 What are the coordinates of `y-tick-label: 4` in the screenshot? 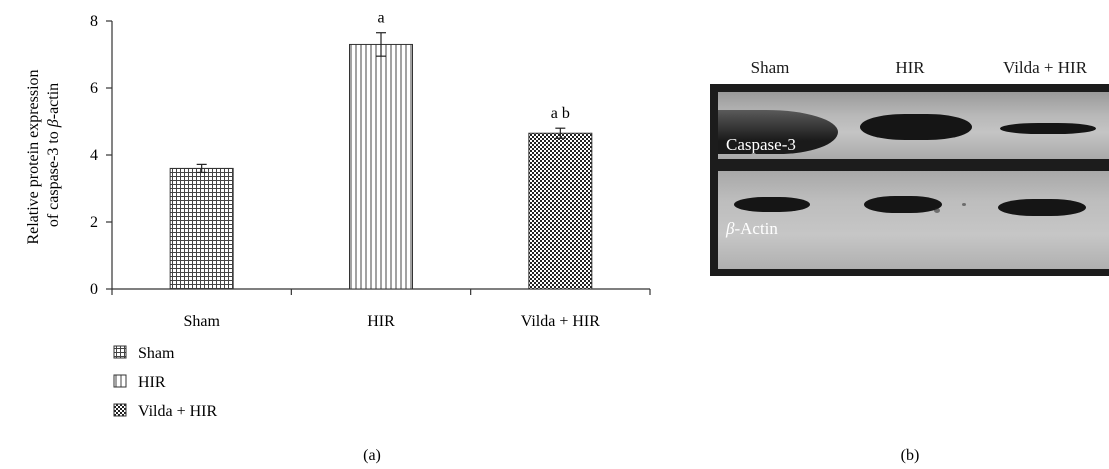 It's located at (94, 155).